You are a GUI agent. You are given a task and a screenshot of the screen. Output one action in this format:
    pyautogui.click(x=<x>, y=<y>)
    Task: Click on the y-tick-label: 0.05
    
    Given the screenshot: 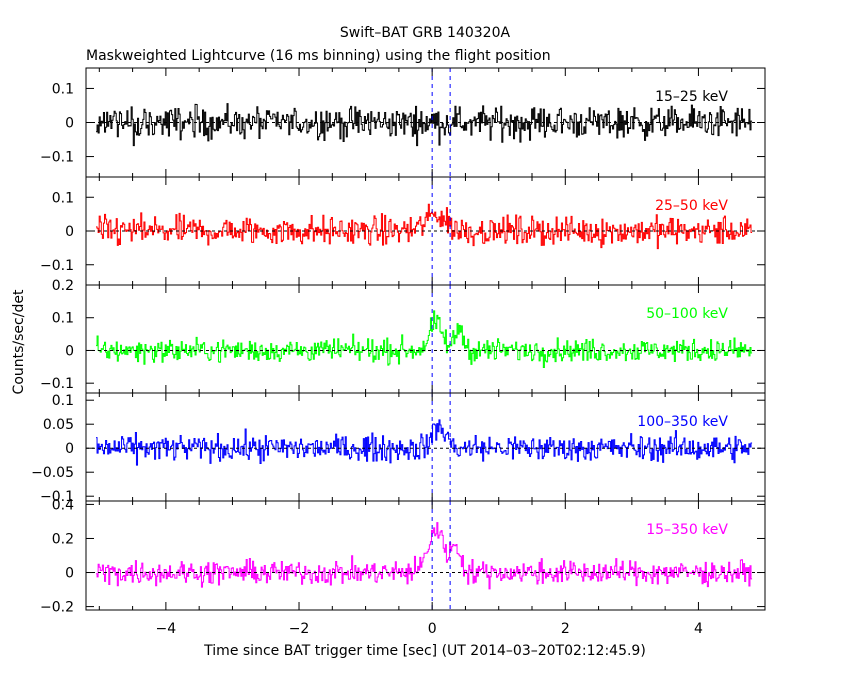 What is the action you would take?
    pyautogui.click(x=58, y=425)
    